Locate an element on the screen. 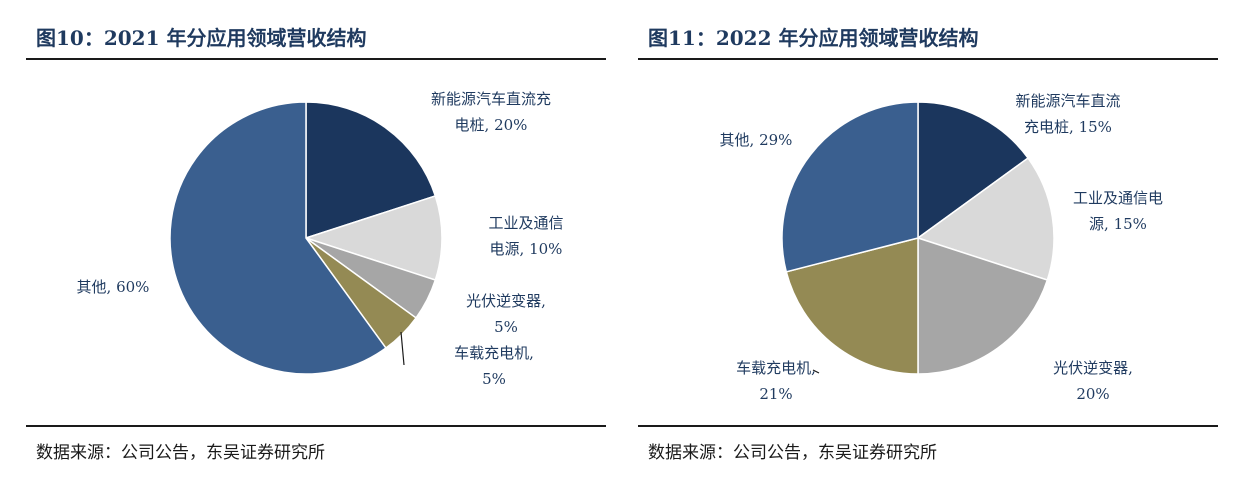 The height and width of the screenshot is (485, 1249). slice-label: 工业及通信 is located at coordinates (525, 223).